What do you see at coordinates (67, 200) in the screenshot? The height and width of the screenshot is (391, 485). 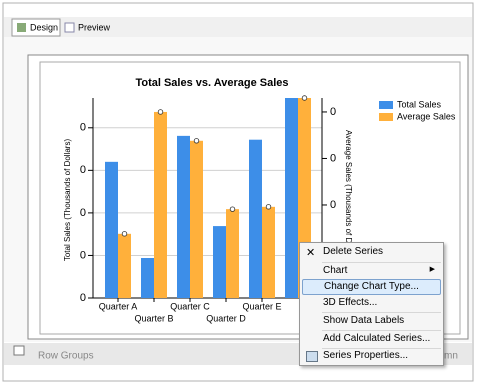 I see `y-axis-title: Total Sales (Thousands of Dollars)` at bounding box center [67, 200].